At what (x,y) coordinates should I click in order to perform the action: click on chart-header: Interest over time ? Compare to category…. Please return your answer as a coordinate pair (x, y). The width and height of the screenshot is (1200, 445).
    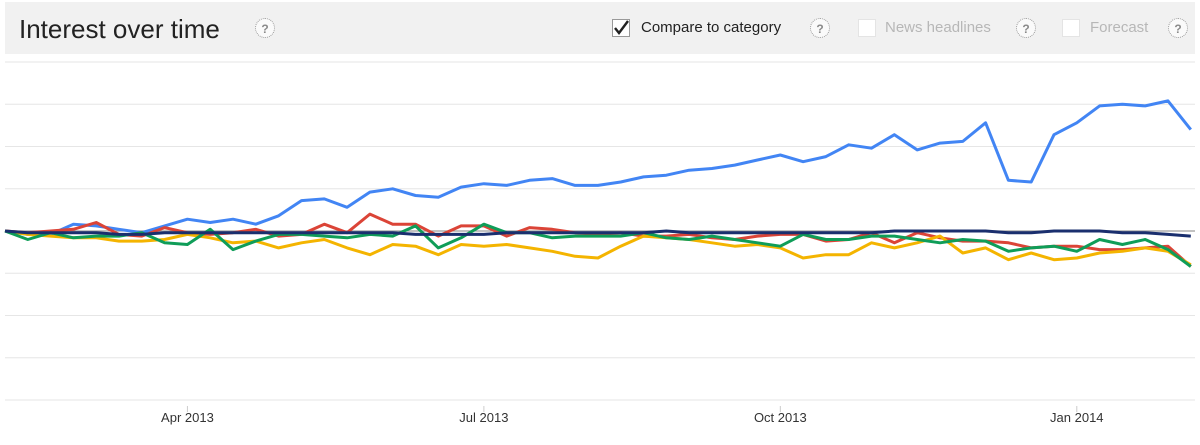
    Looking at the image, I should click on (600, 28).